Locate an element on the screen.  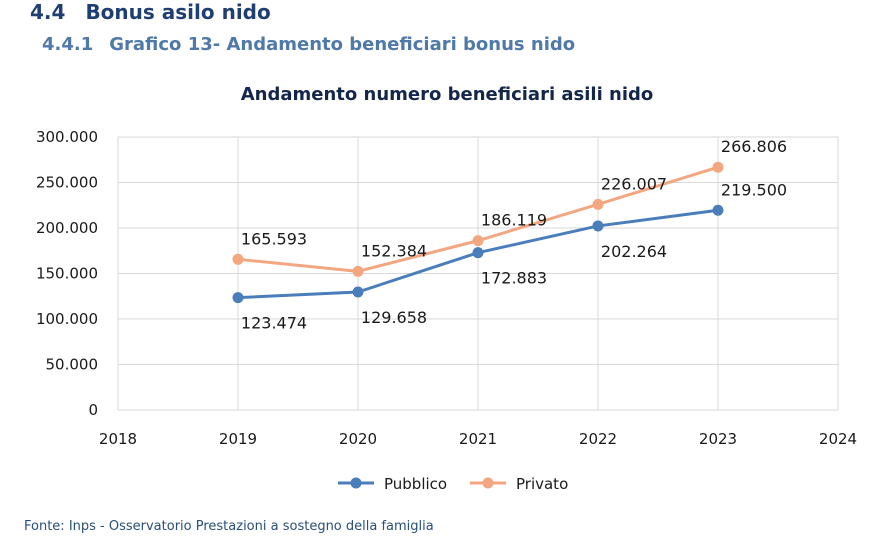
section-heading: 4.4 Bonus asilo nido is located at coordinates (150, 12).